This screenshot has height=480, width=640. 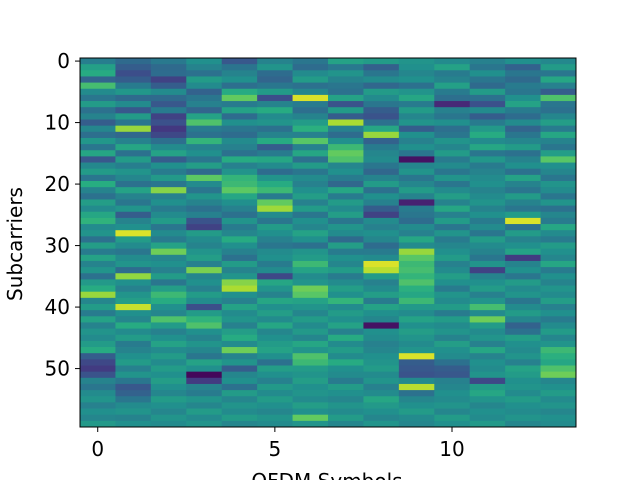 What do you see at coordinates (57, 246) in the screenshot?
I see `y-tick-label: 30` at bounding box center [57, 246].